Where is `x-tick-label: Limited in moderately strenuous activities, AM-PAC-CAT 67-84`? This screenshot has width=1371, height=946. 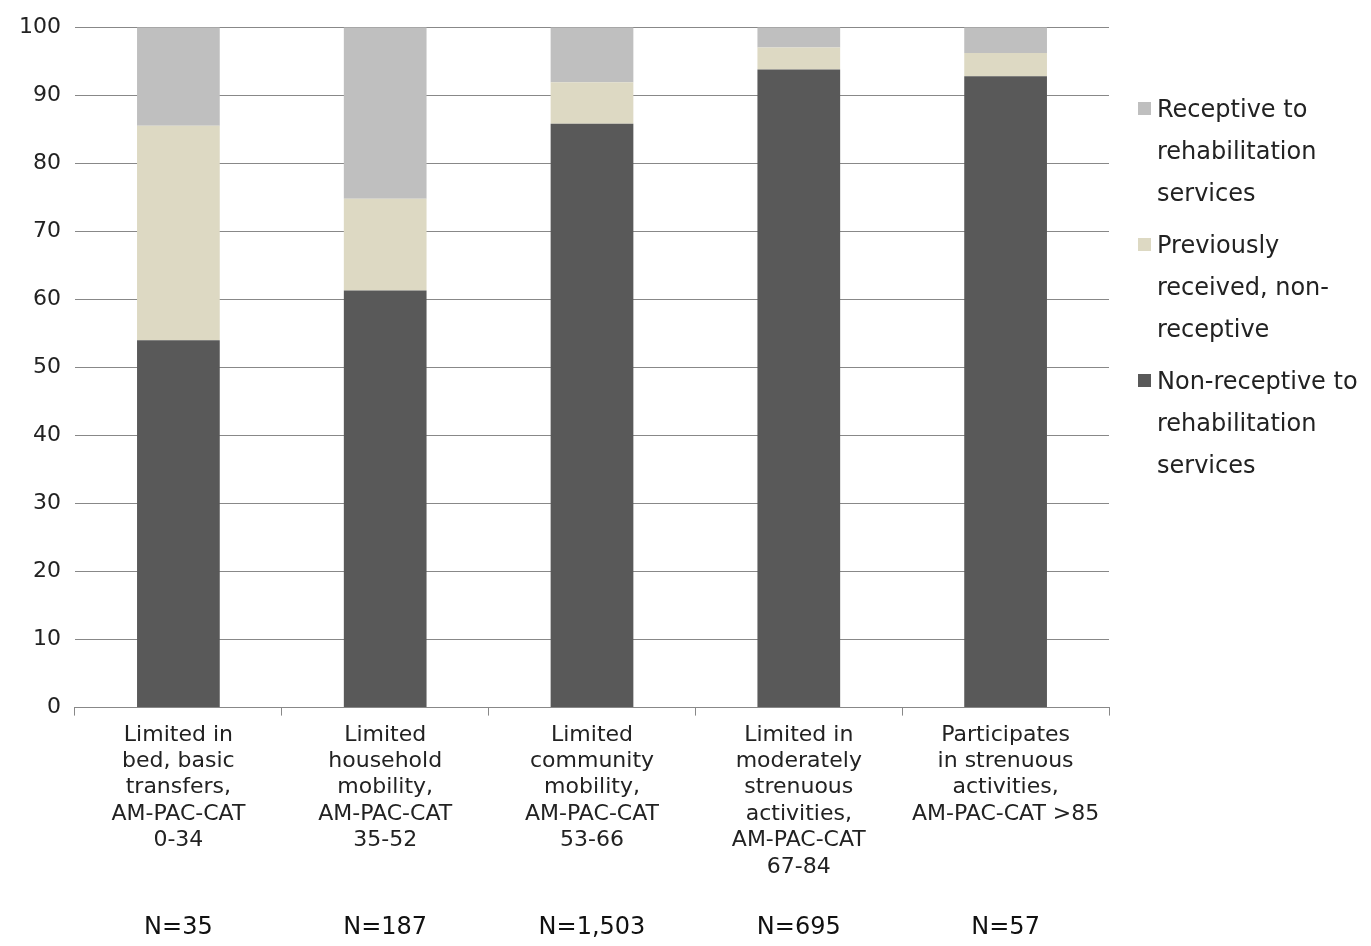 x-tick-label: Limited in moderately strenuous activities, AM-PAC-CAT 67-84 is located at coordinates (799, 799).